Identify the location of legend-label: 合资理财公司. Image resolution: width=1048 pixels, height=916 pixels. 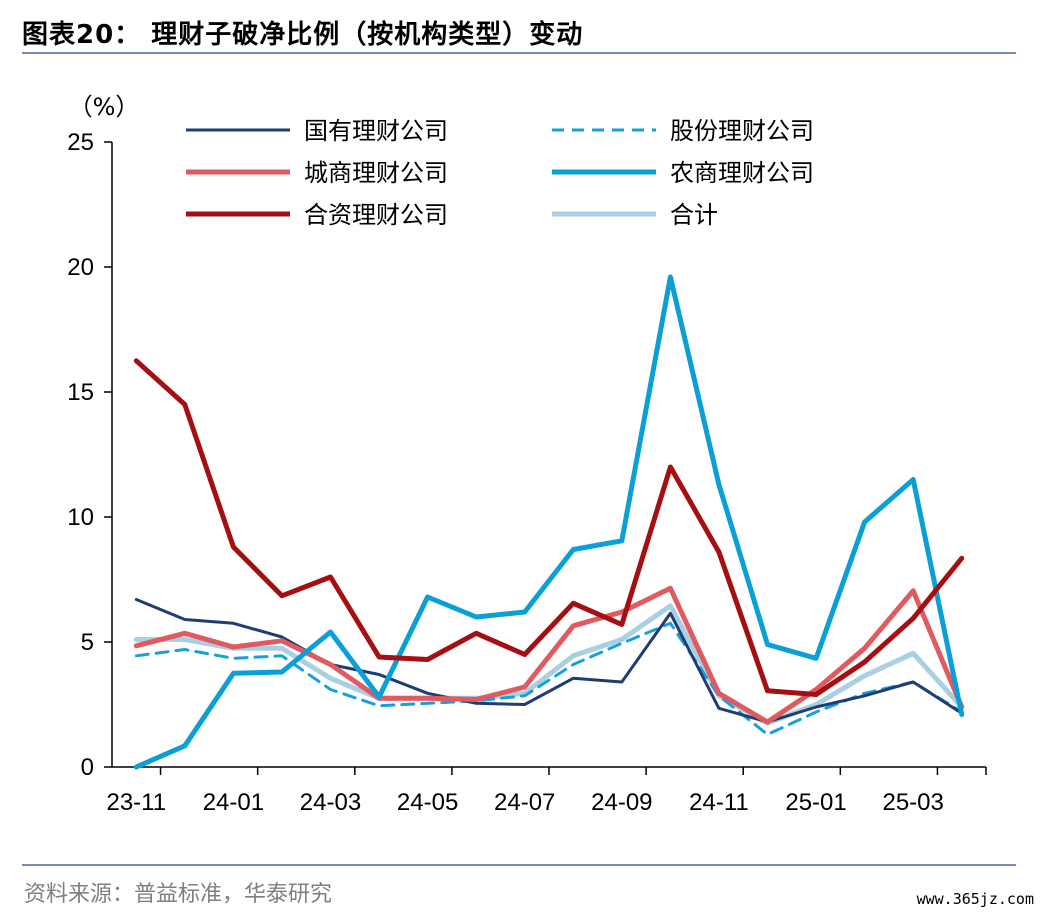
(376, 215).